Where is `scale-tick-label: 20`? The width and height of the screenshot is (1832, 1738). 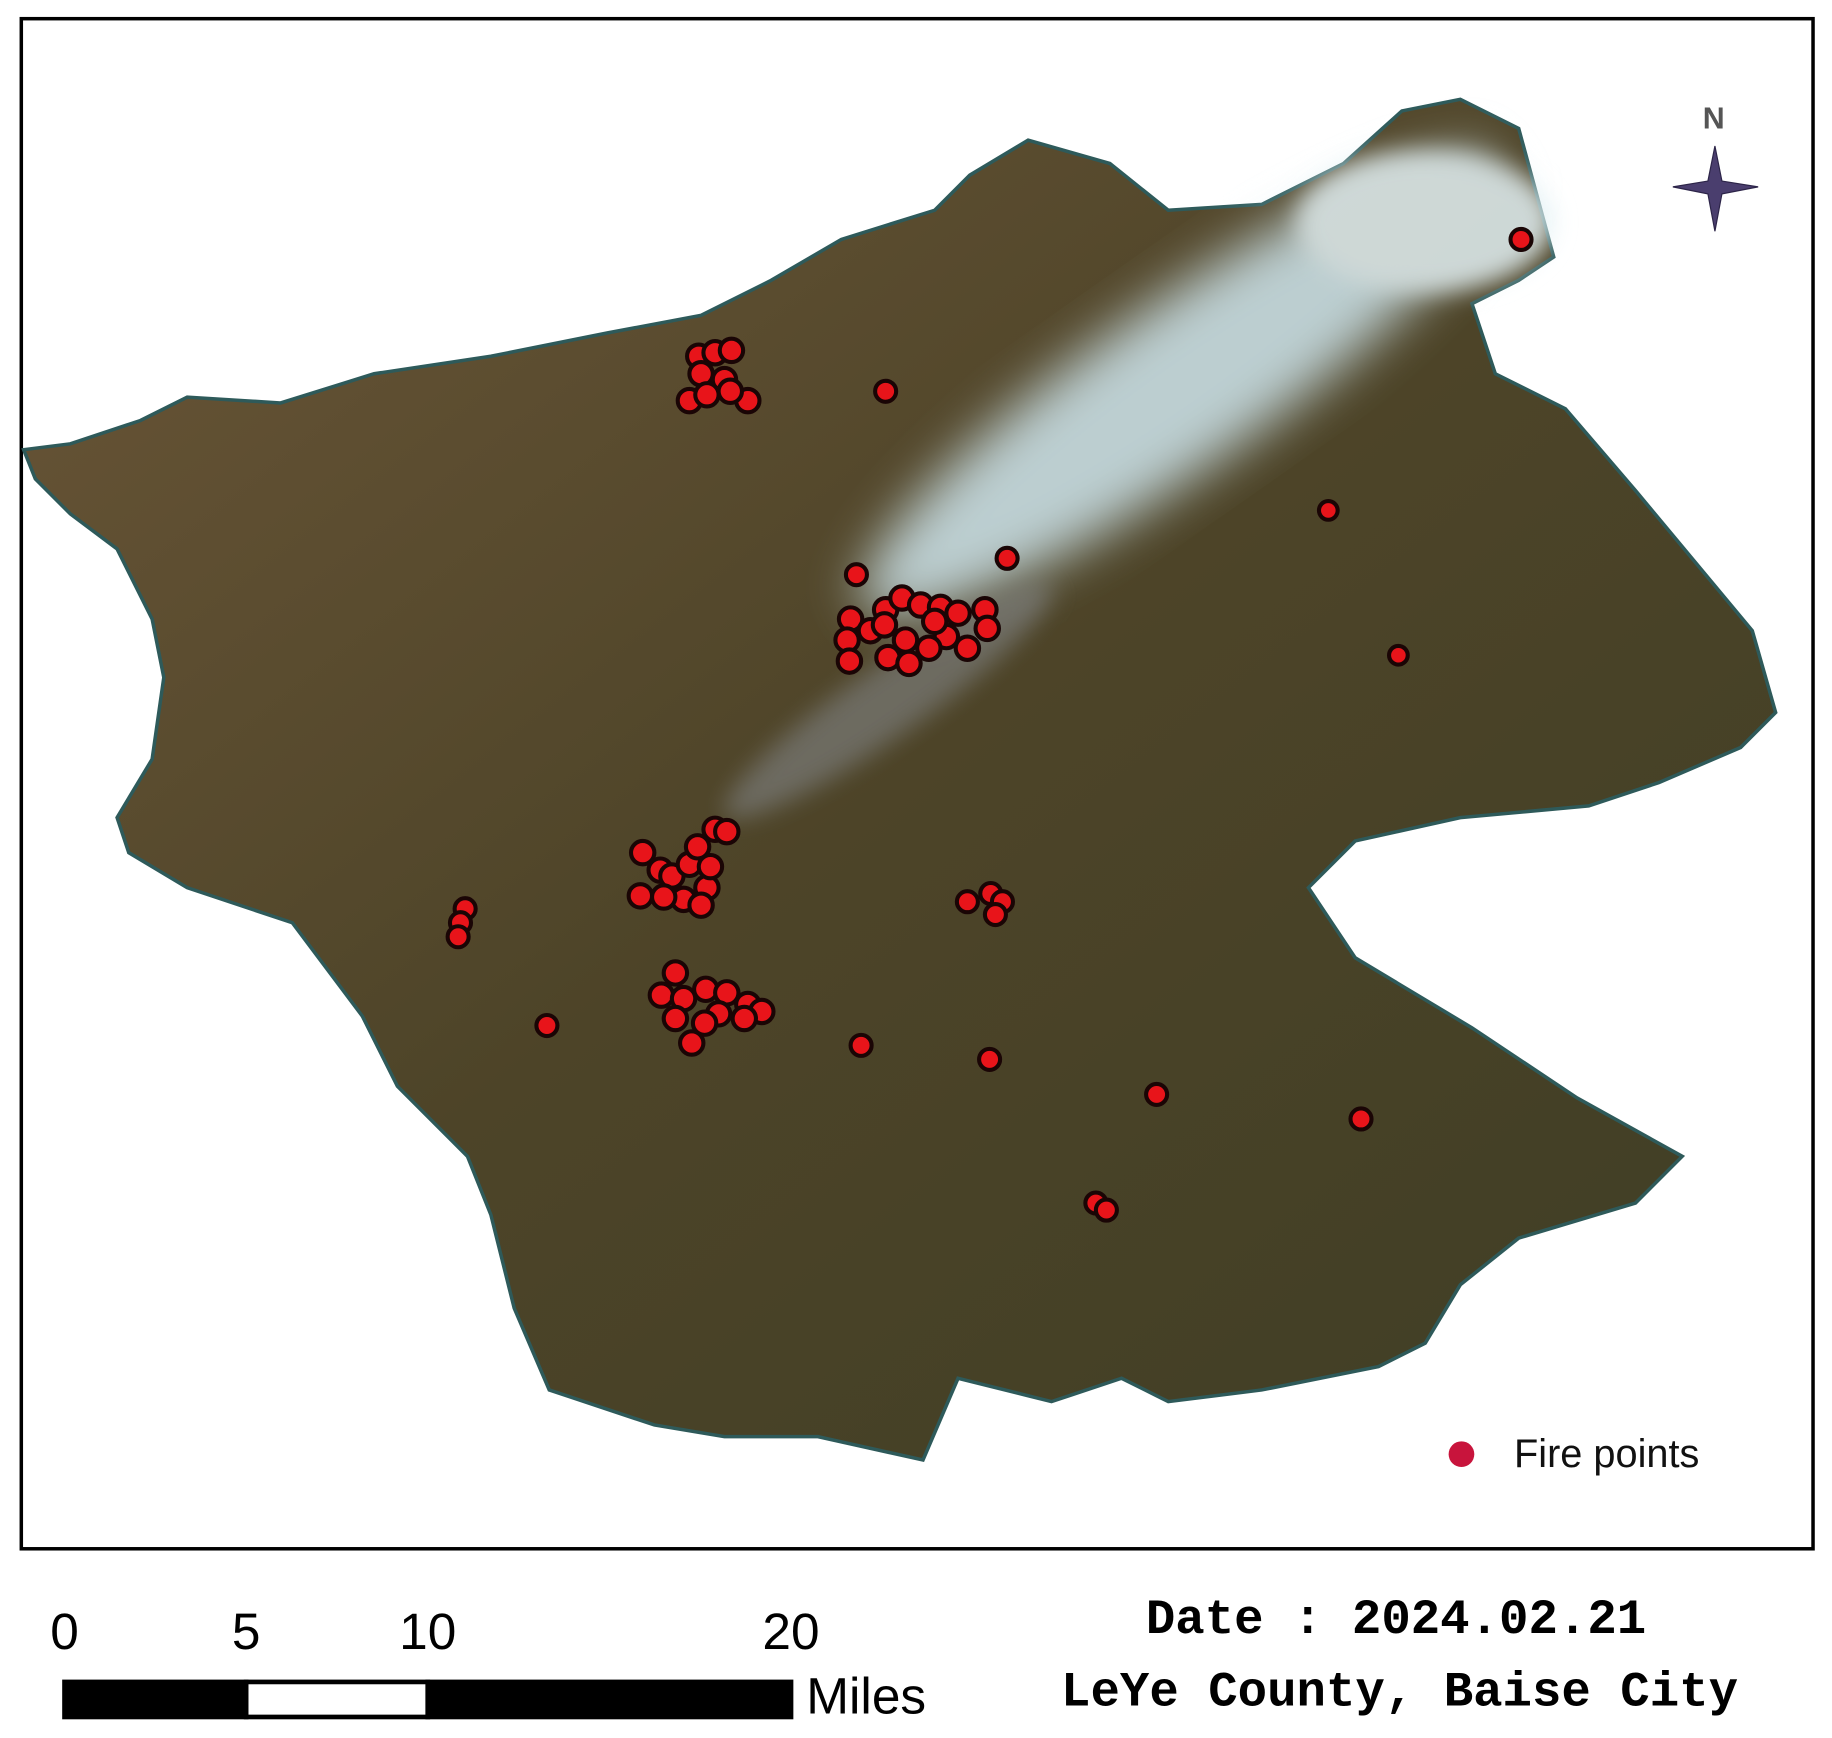 scale-tick-label: 20 is located at coordinates (790, 1631).